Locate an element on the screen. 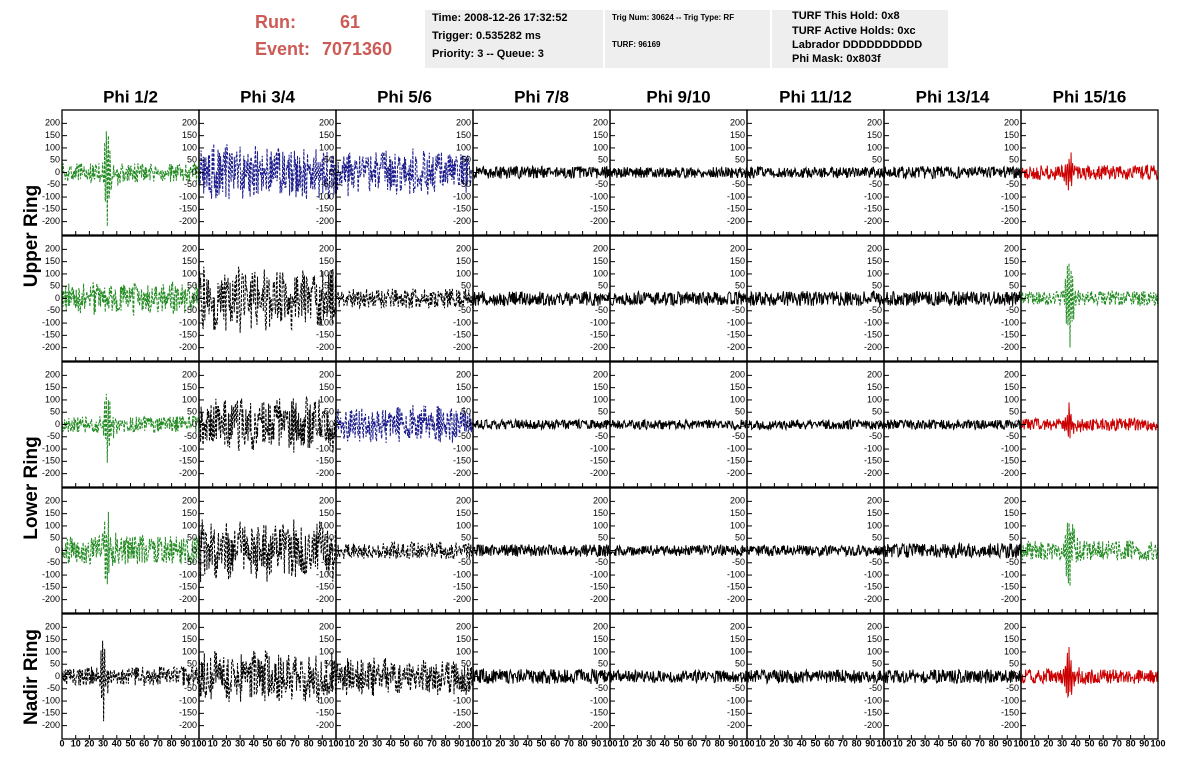 Image resolution: width=1196 pixels, height=772 pixels. info-line: Priority: 3 -- Queue: 3 is located at coordinates (488, 54).